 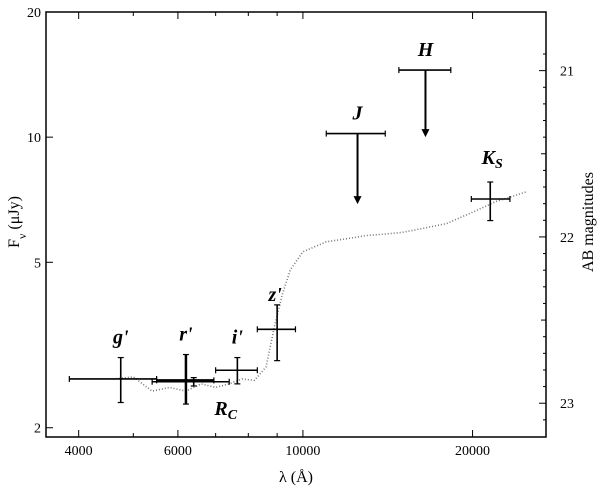 What do you see at coordinates (113, 365) in the screenshot?
I see `data-point-g: g'` at bounding box center [113, 365].